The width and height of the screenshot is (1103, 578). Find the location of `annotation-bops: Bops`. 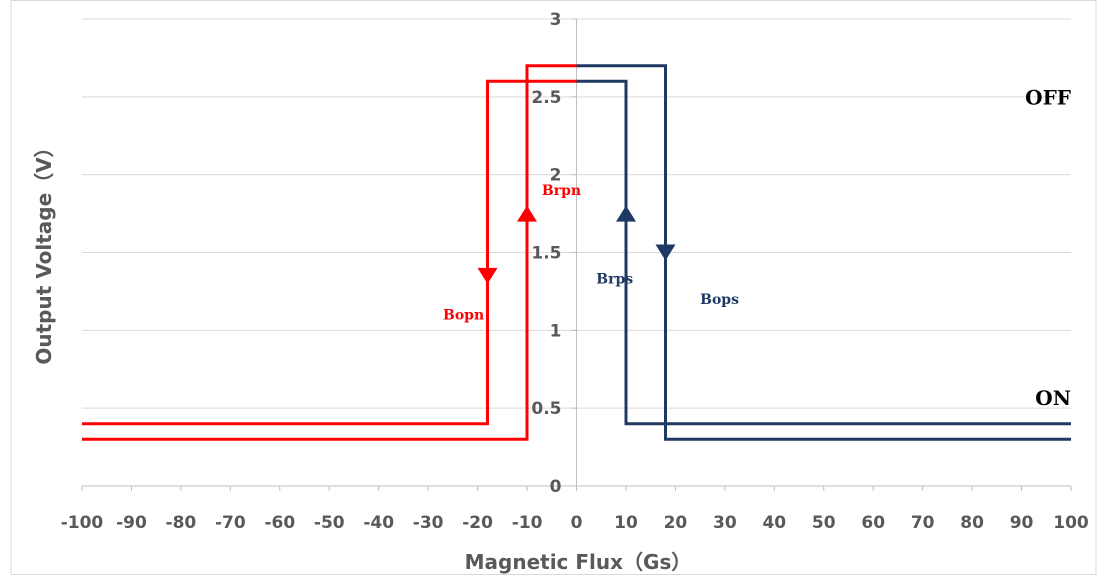

annotation-bops: Bops is located at coordinates (719, 300).